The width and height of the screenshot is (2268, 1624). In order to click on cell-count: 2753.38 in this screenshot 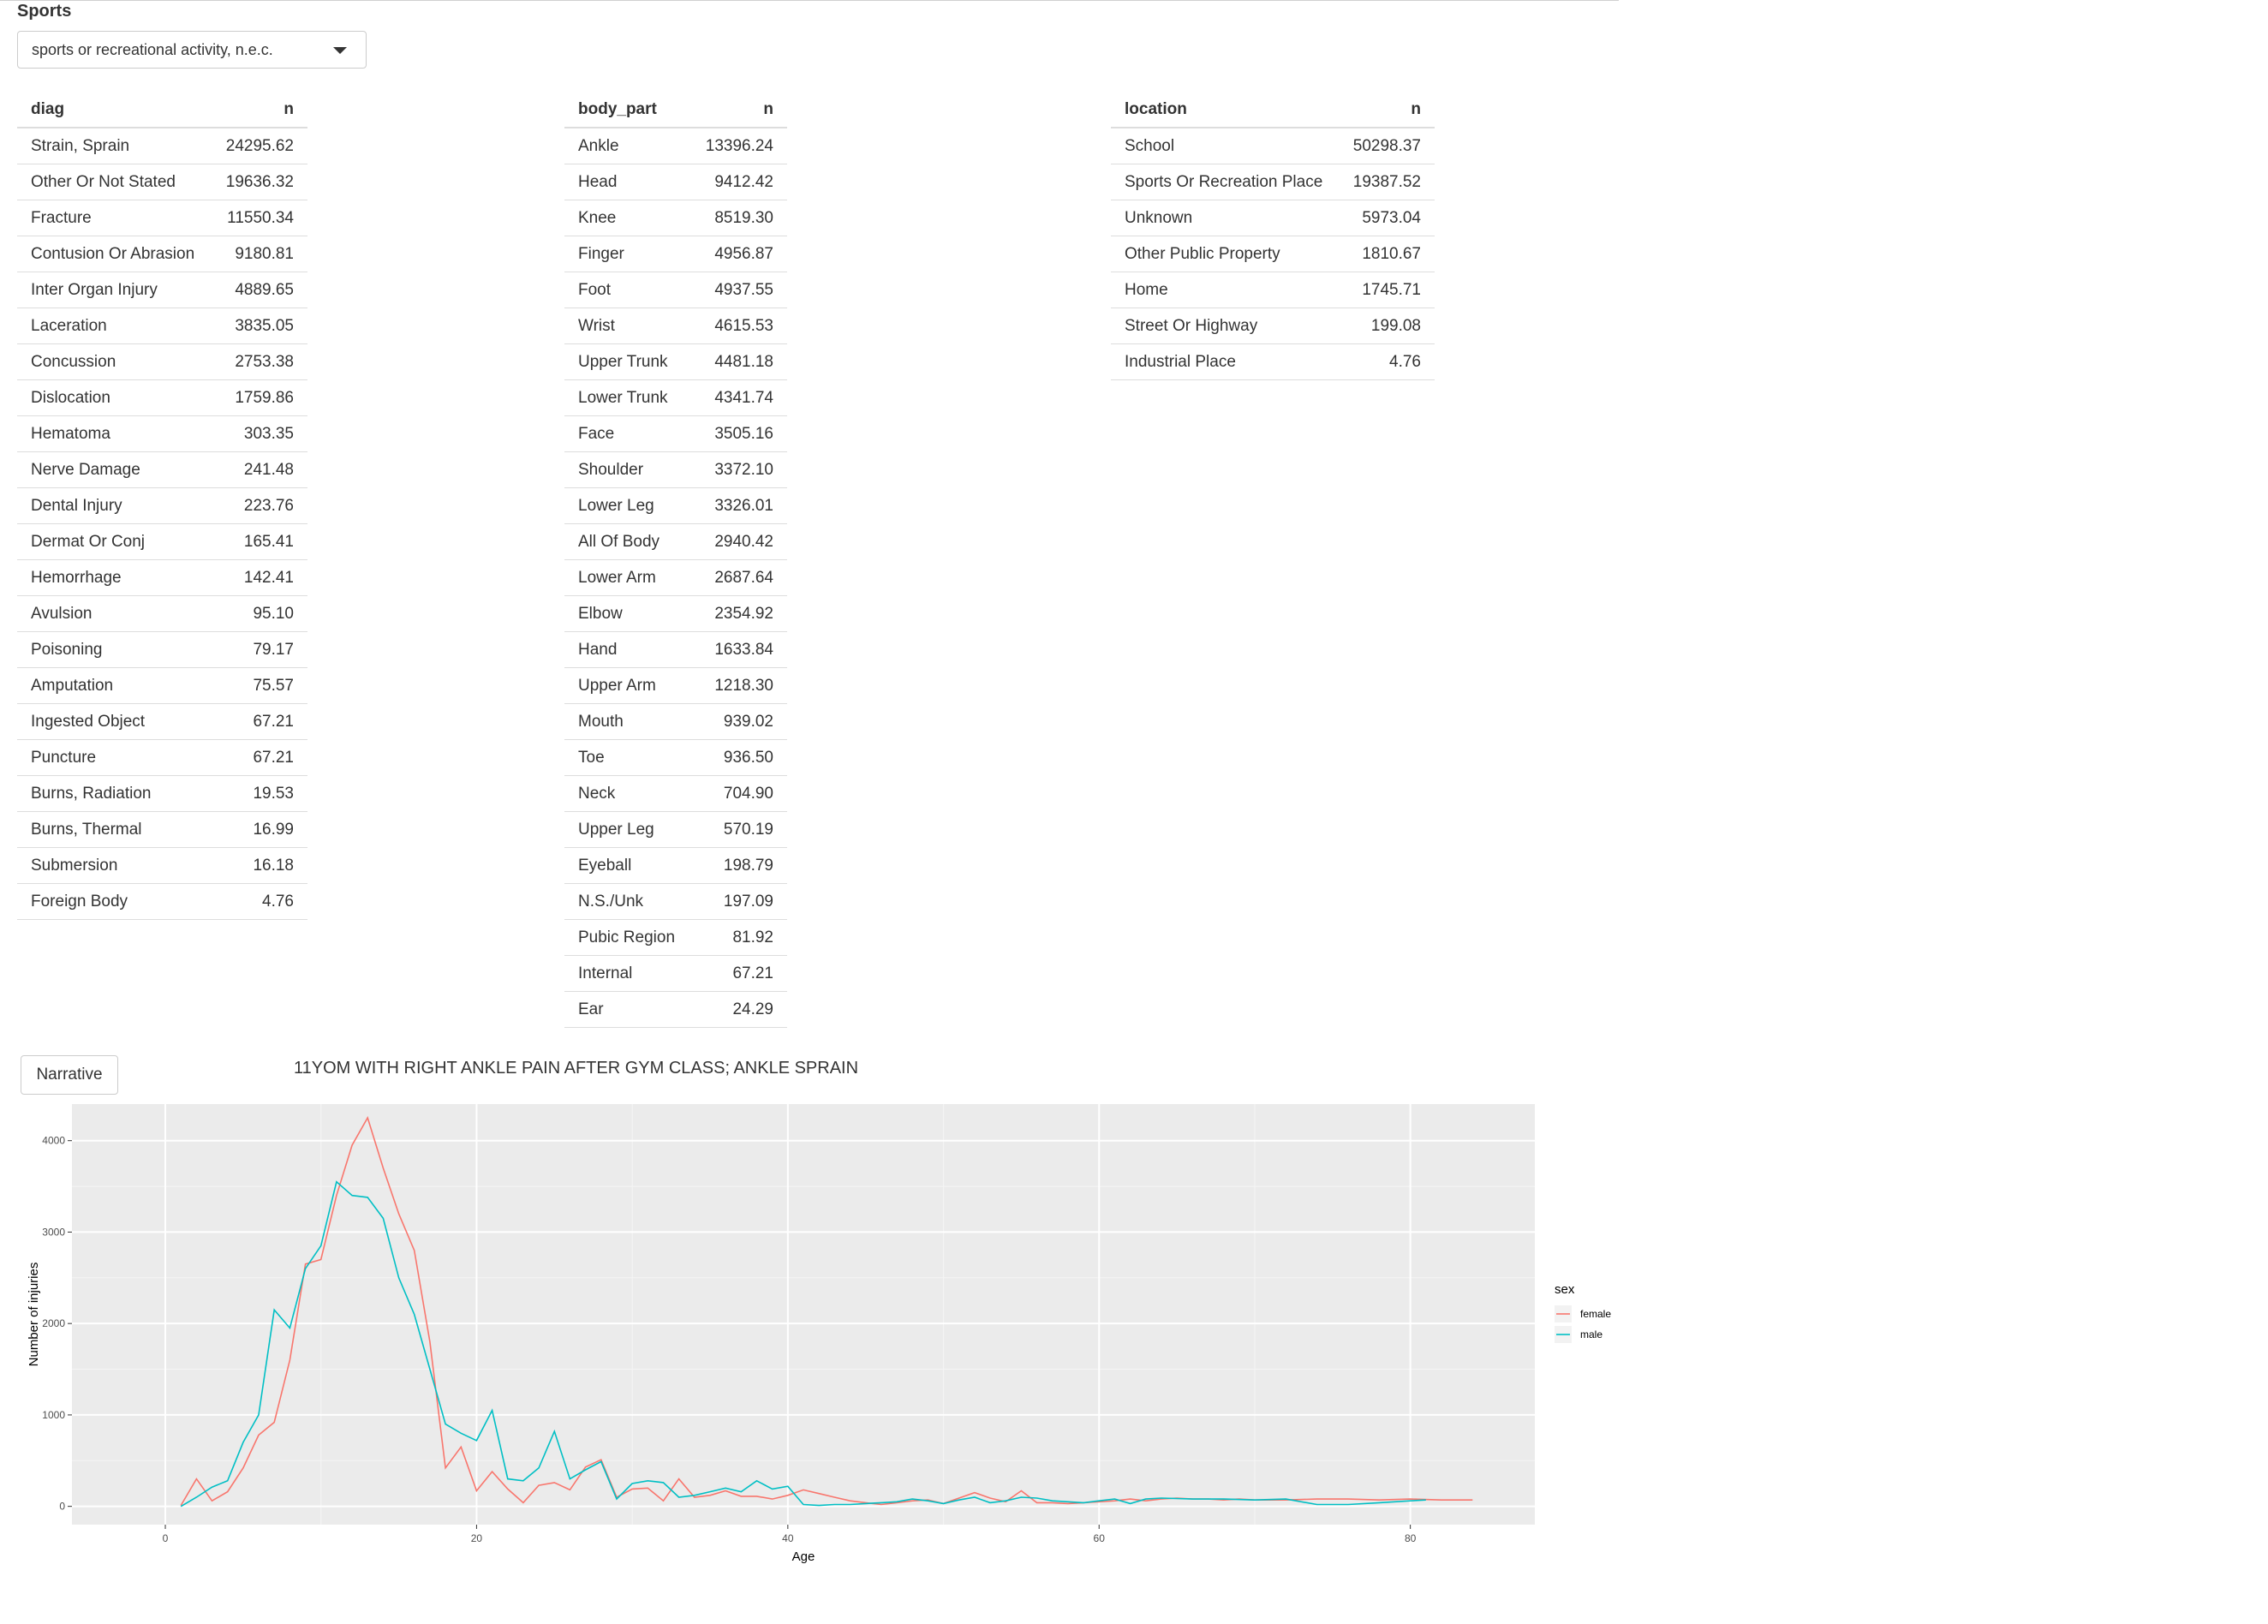, I will do `click(259, 361)`.